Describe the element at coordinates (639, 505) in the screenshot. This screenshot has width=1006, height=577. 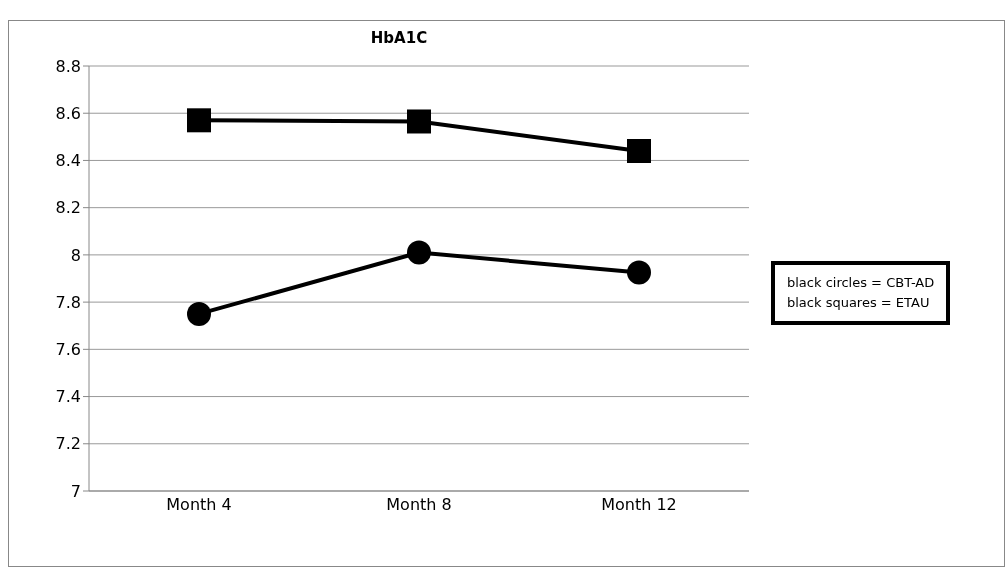
I see `x-tick-label: Month 12` at that location.